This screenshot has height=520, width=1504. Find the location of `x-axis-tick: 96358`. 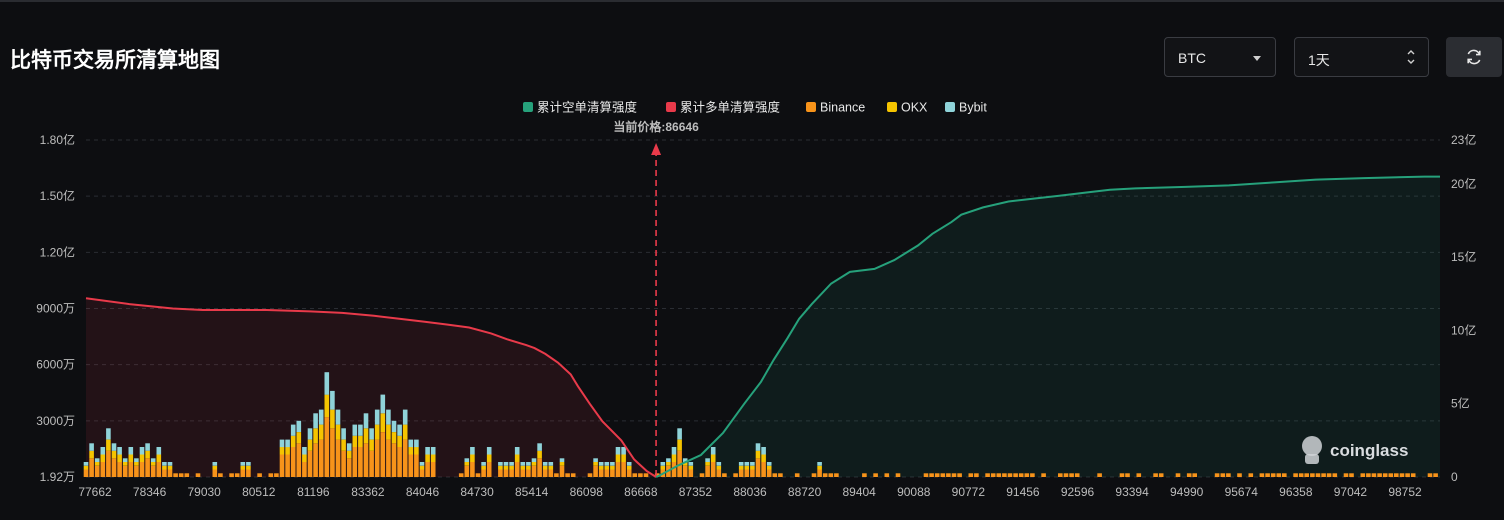

x-axis-tick: 96358 is located at coordinates (1296, 492).